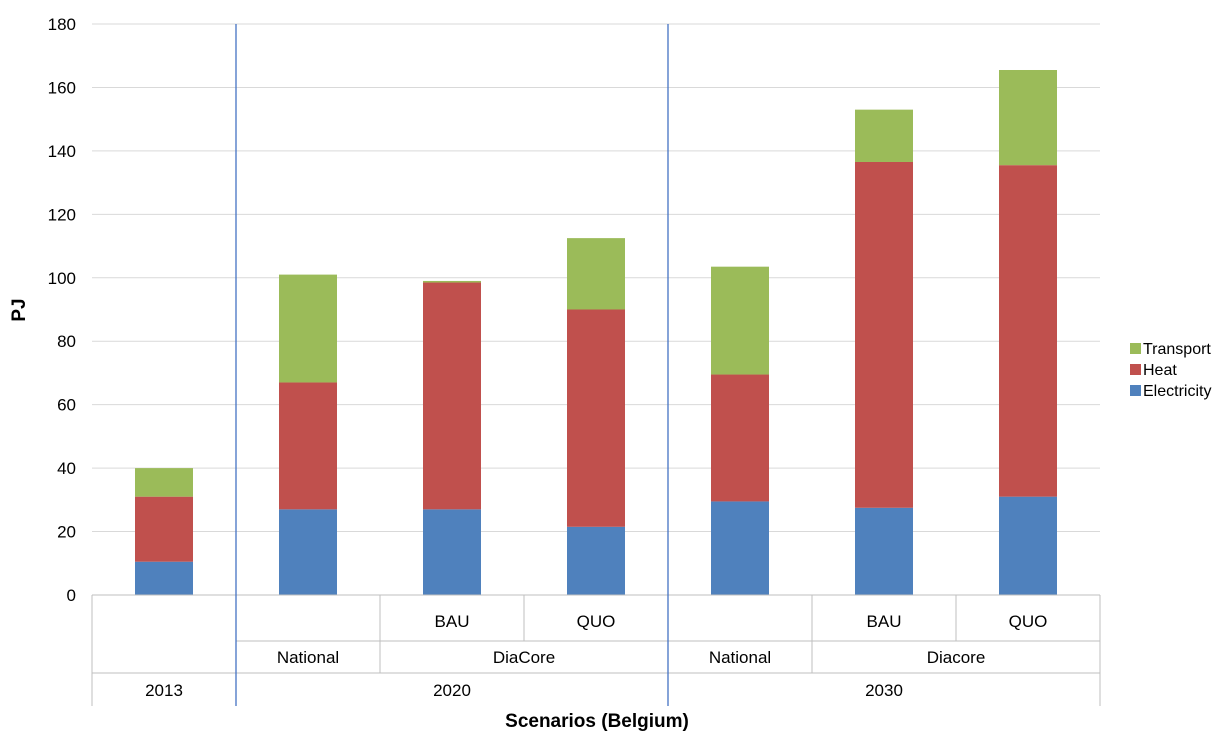 This screenshot has height=736, width=1225. I want to click on legend-label-electricity: Electricity, so click(1177, 391).